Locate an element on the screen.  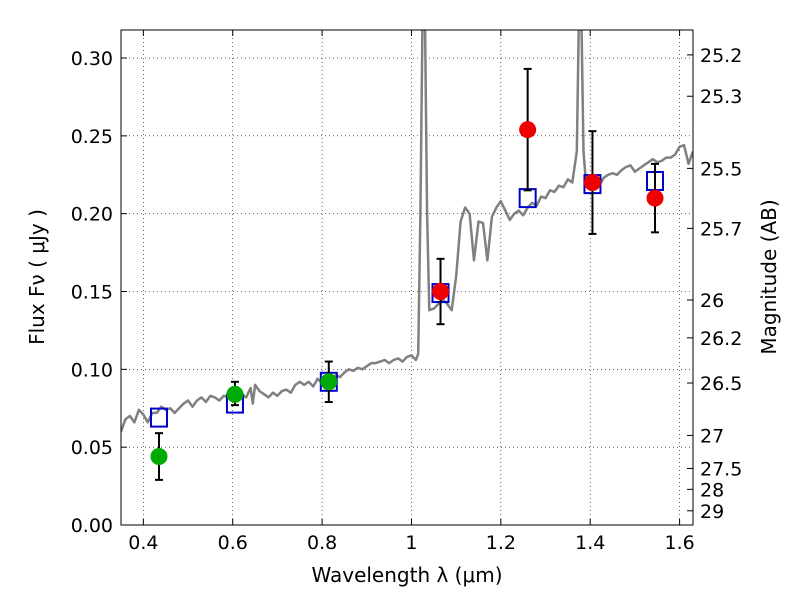
x-tick-label: 1 is located at coordinates (411, 543).